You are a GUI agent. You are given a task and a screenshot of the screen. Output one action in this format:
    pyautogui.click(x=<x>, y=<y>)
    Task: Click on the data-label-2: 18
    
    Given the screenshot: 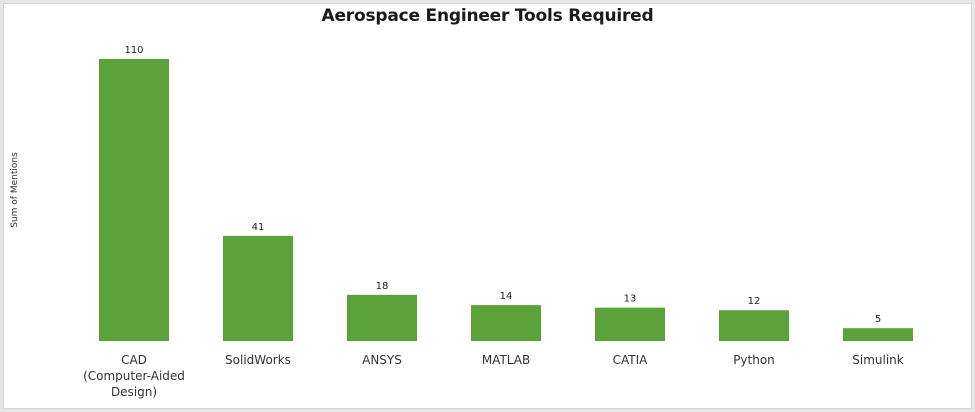 What is the action you would take?
    pyautogui.click(x=382, y=286)
    